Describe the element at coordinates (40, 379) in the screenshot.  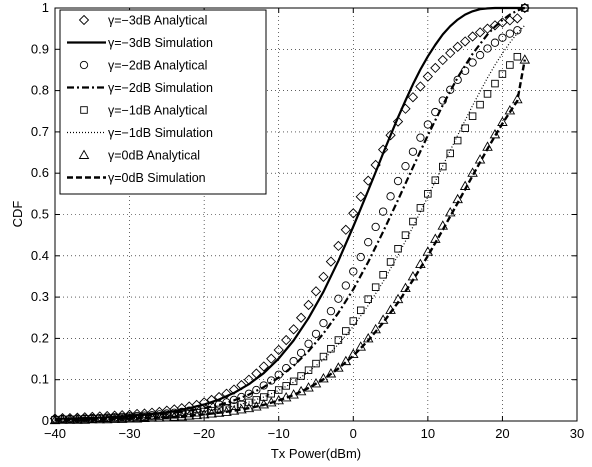
I see `y-tick-label: 0.1` at that location.